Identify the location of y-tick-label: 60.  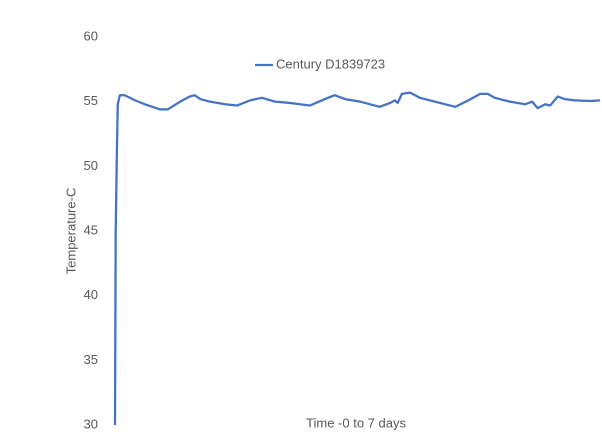
(91, 35).